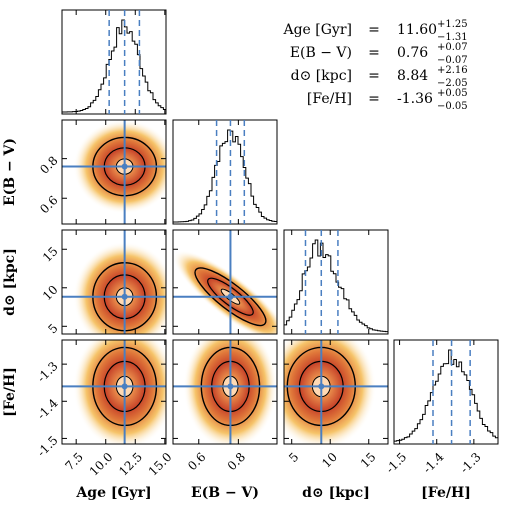 The image size is (507, 507). I want to click on x-axis-label-ebv: E(B − V), so click(225, 493).